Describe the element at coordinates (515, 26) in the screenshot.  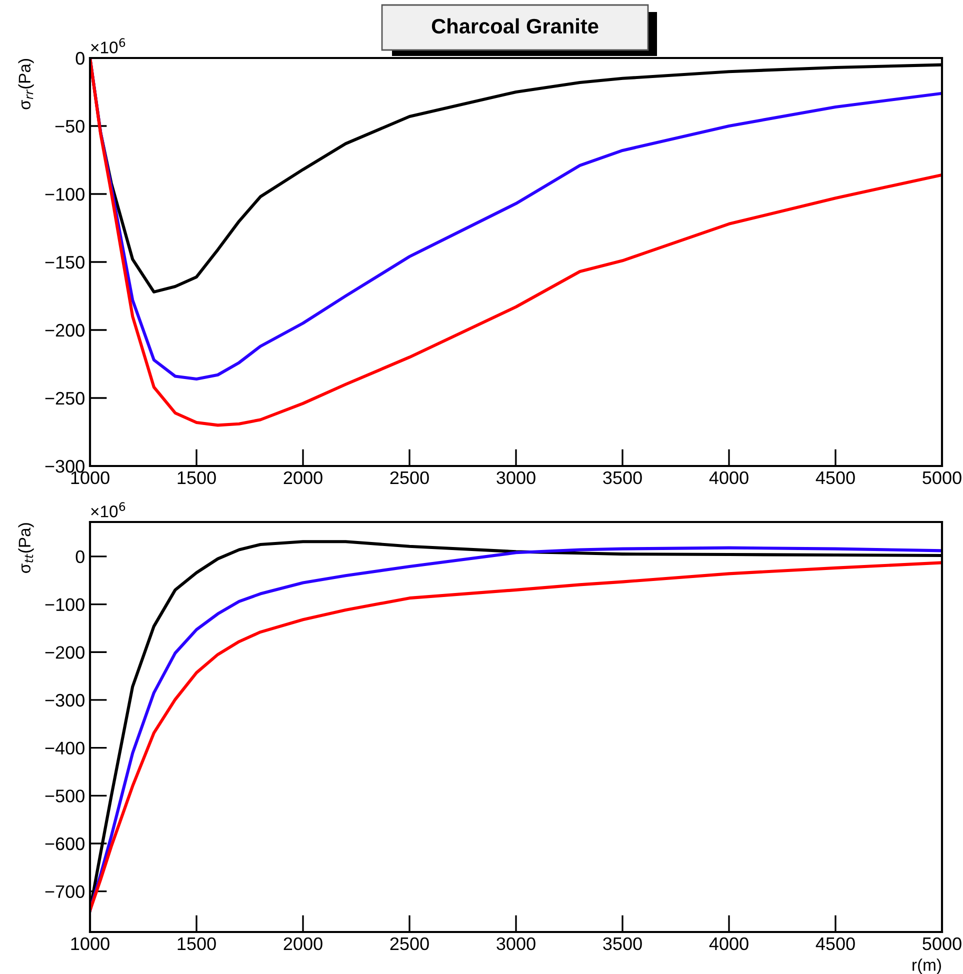
I see `chart-title: Charcoal Granite` at that location.